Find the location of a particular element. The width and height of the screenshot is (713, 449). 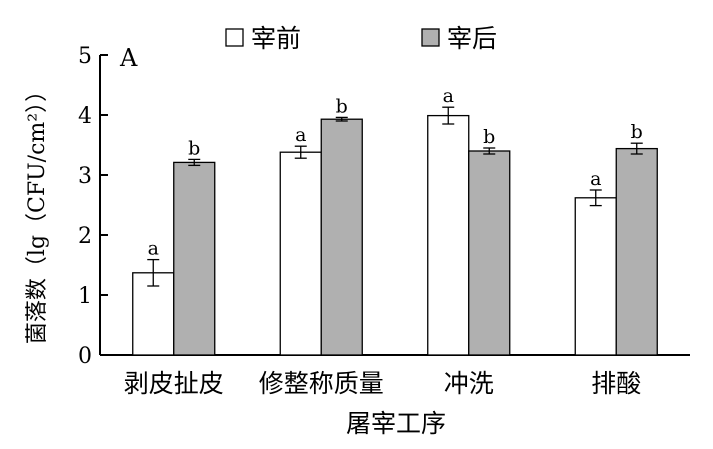

y-ticks: 0 1 2 3 4 5 is located at coordinates (93, 206).